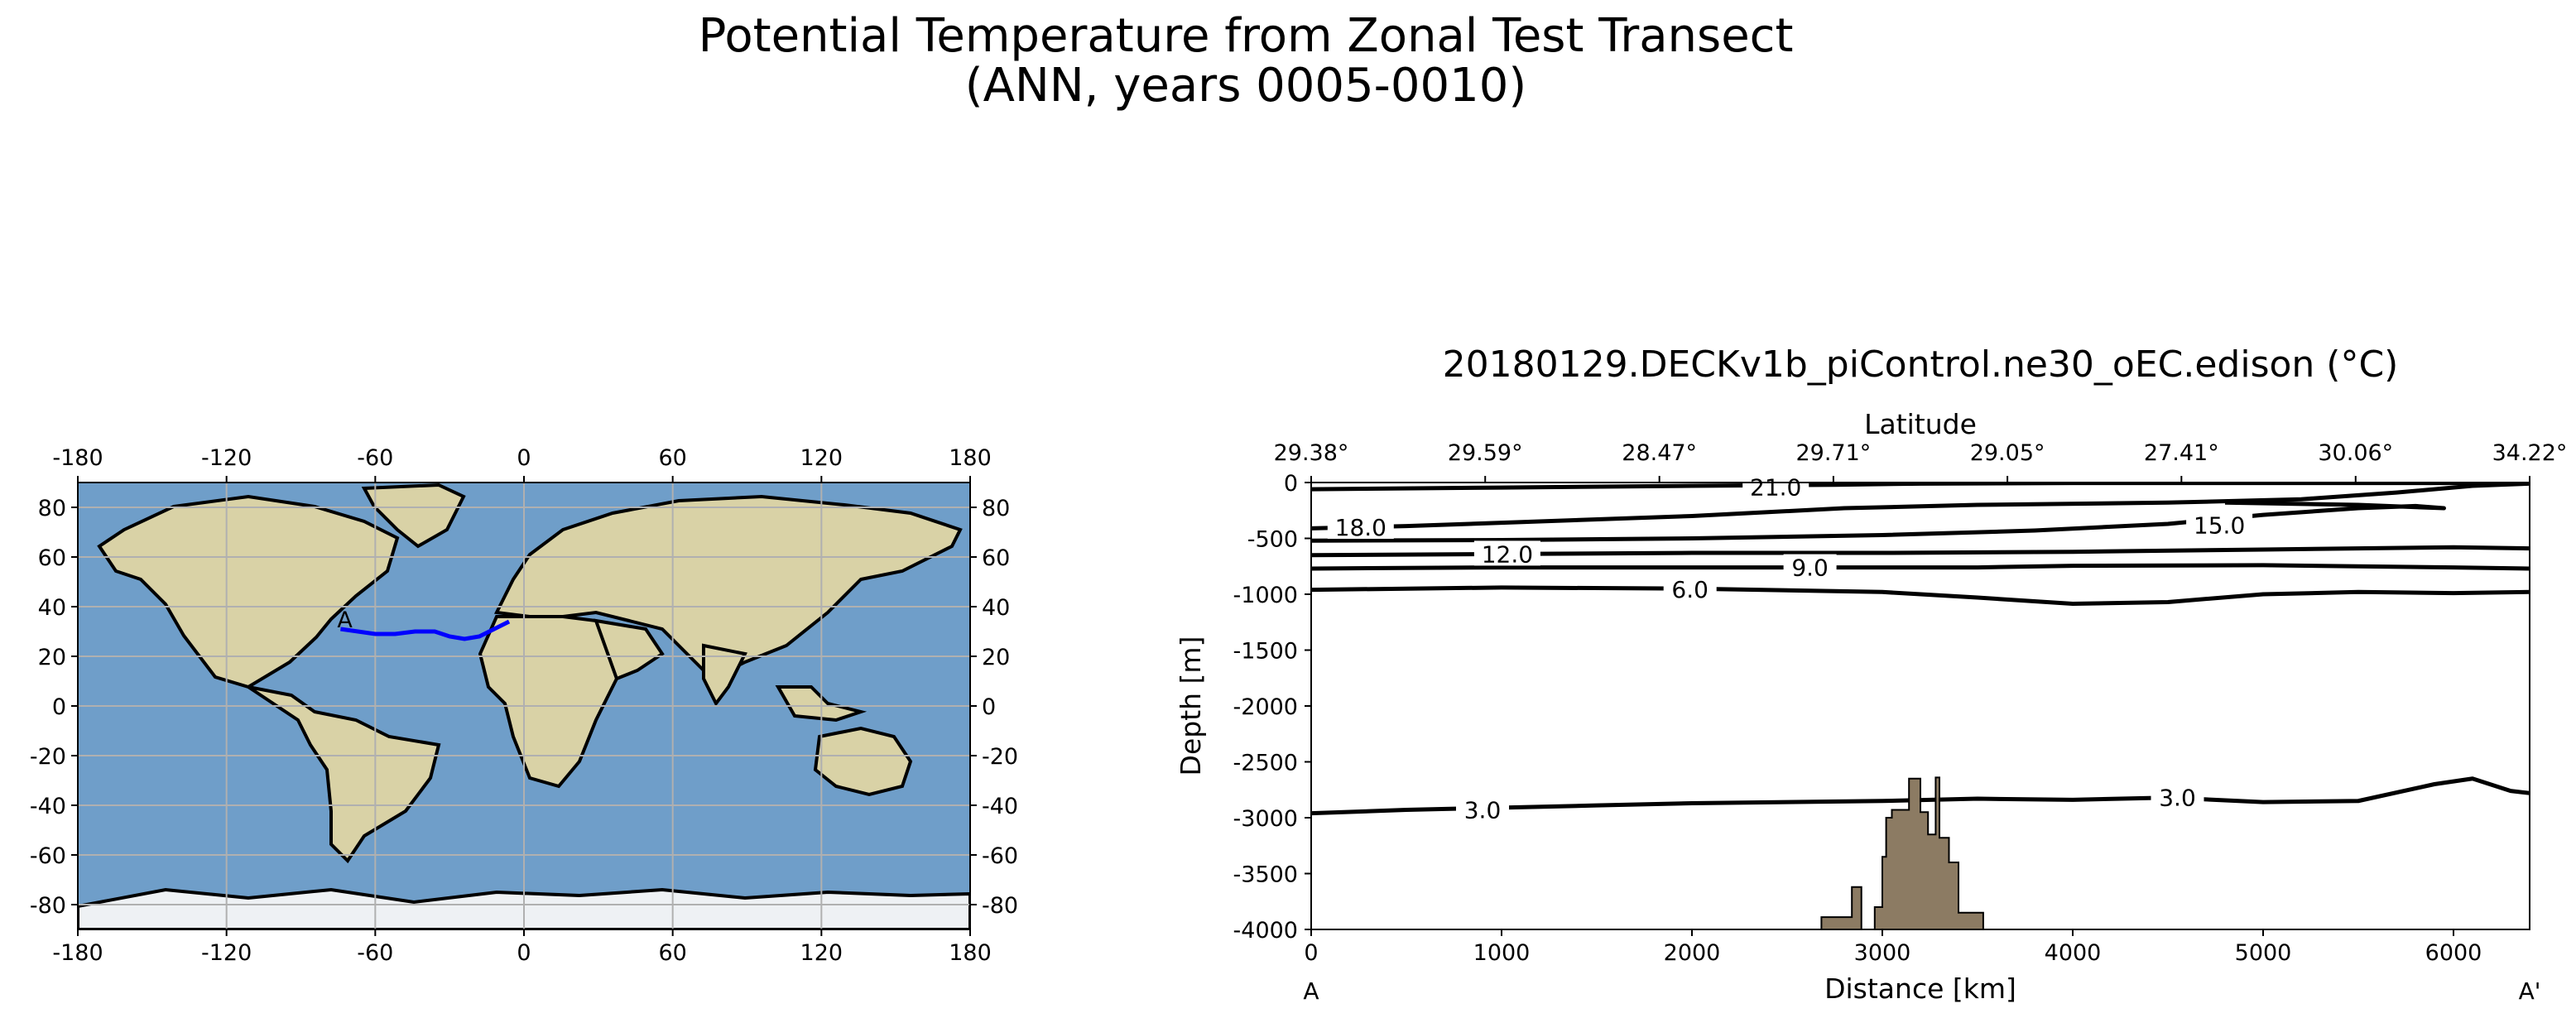  What do you see at coordinates (2073, 953) in the screenshot?
I see `distance-tick-label: 4000` at bounding box center [2073, 953].